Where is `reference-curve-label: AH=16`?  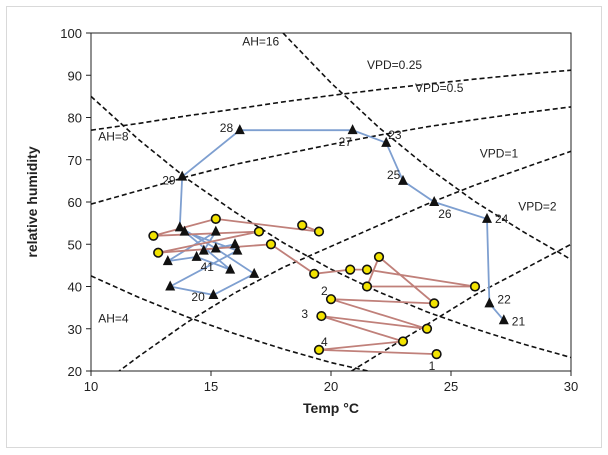 reference-curve-label: AH=16 is located at coordinates (260, 42).